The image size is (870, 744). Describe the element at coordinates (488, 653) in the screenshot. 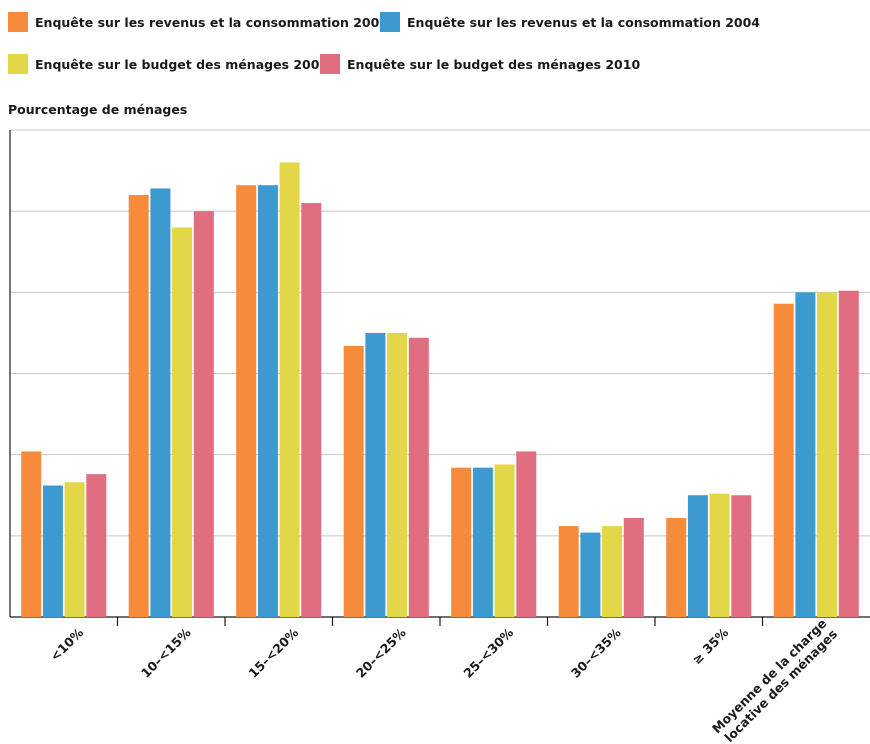

I see `x-tick-label: 25–<30%` at that location.